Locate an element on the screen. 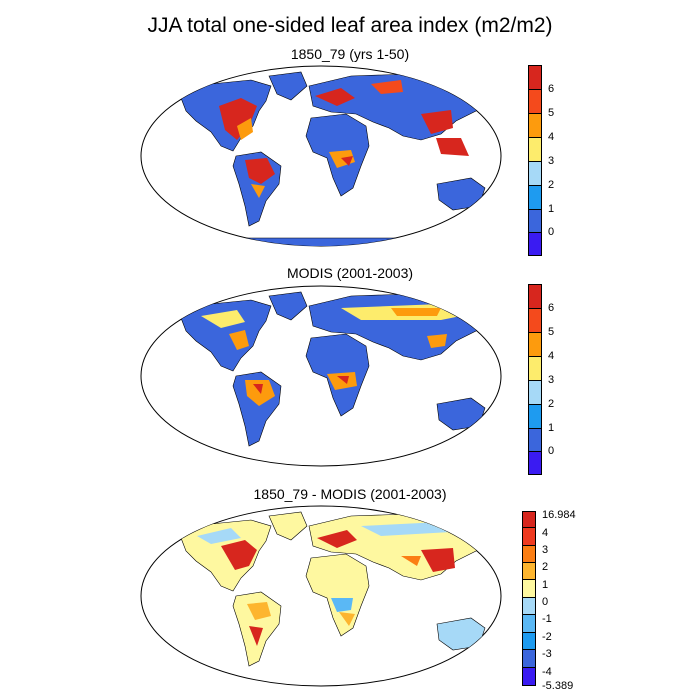 The width and height of the screenshot is (700, 700). map-modis is located at coordinates (321, 376).